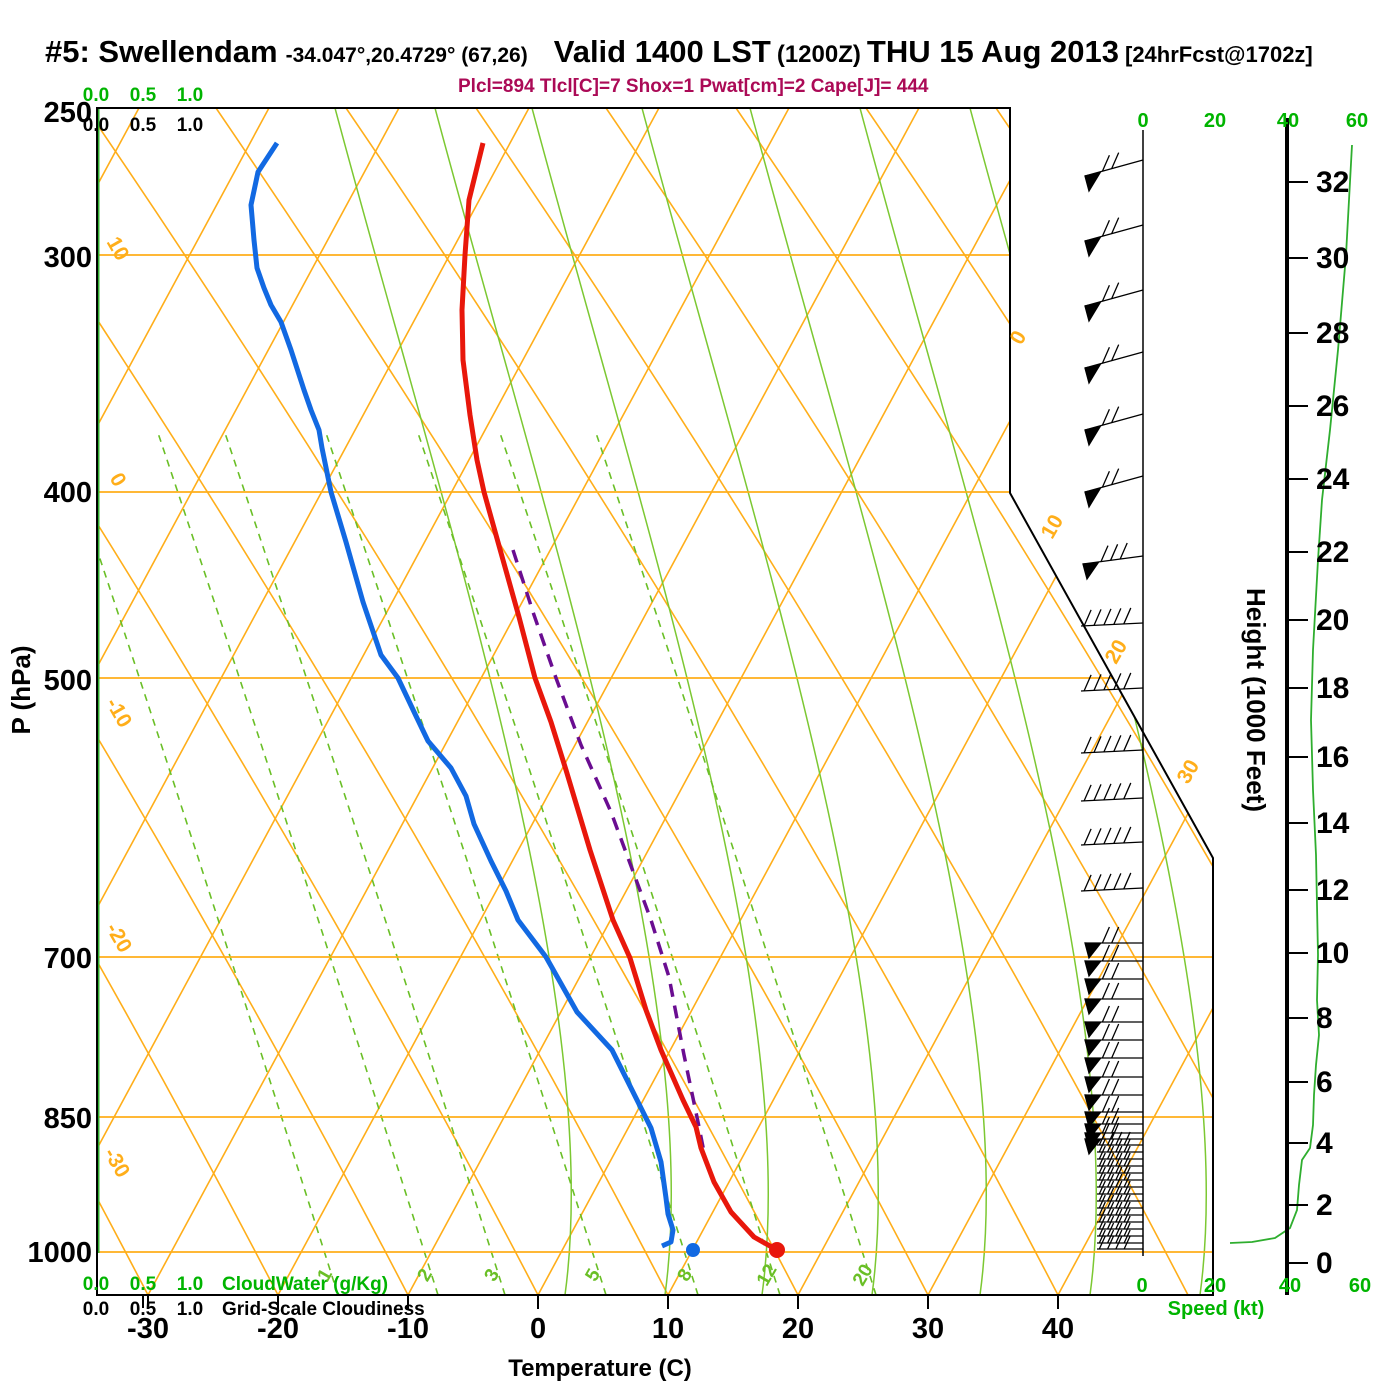 The image size is (1400, 1400). Describe the element at coordinates (662, 51) in the screenshot. I see `valid-time: Valid 1400 LST` at that location.